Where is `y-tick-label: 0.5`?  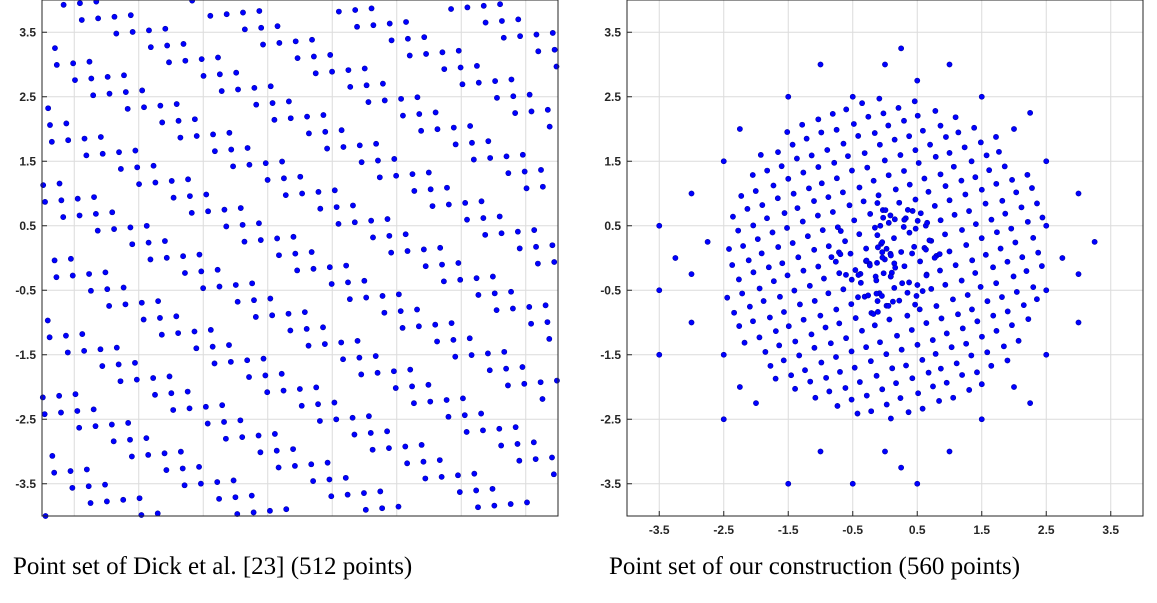
y-tick-label: 0.5 is located at coordinates (612, 226).